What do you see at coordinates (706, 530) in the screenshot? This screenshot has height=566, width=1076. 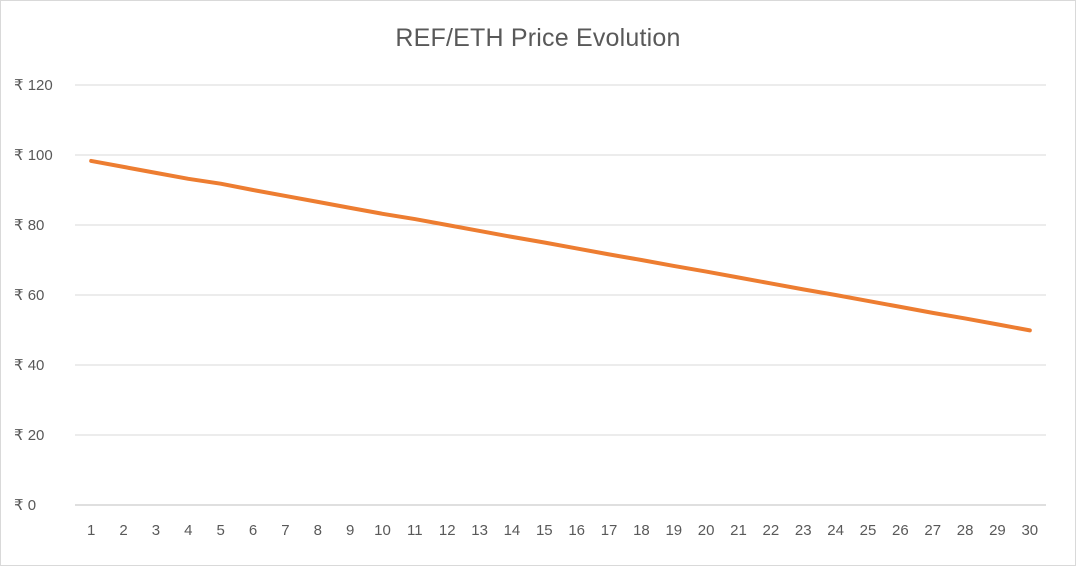 I see `x-tick-label: 20` at bounding box center [706, 530].